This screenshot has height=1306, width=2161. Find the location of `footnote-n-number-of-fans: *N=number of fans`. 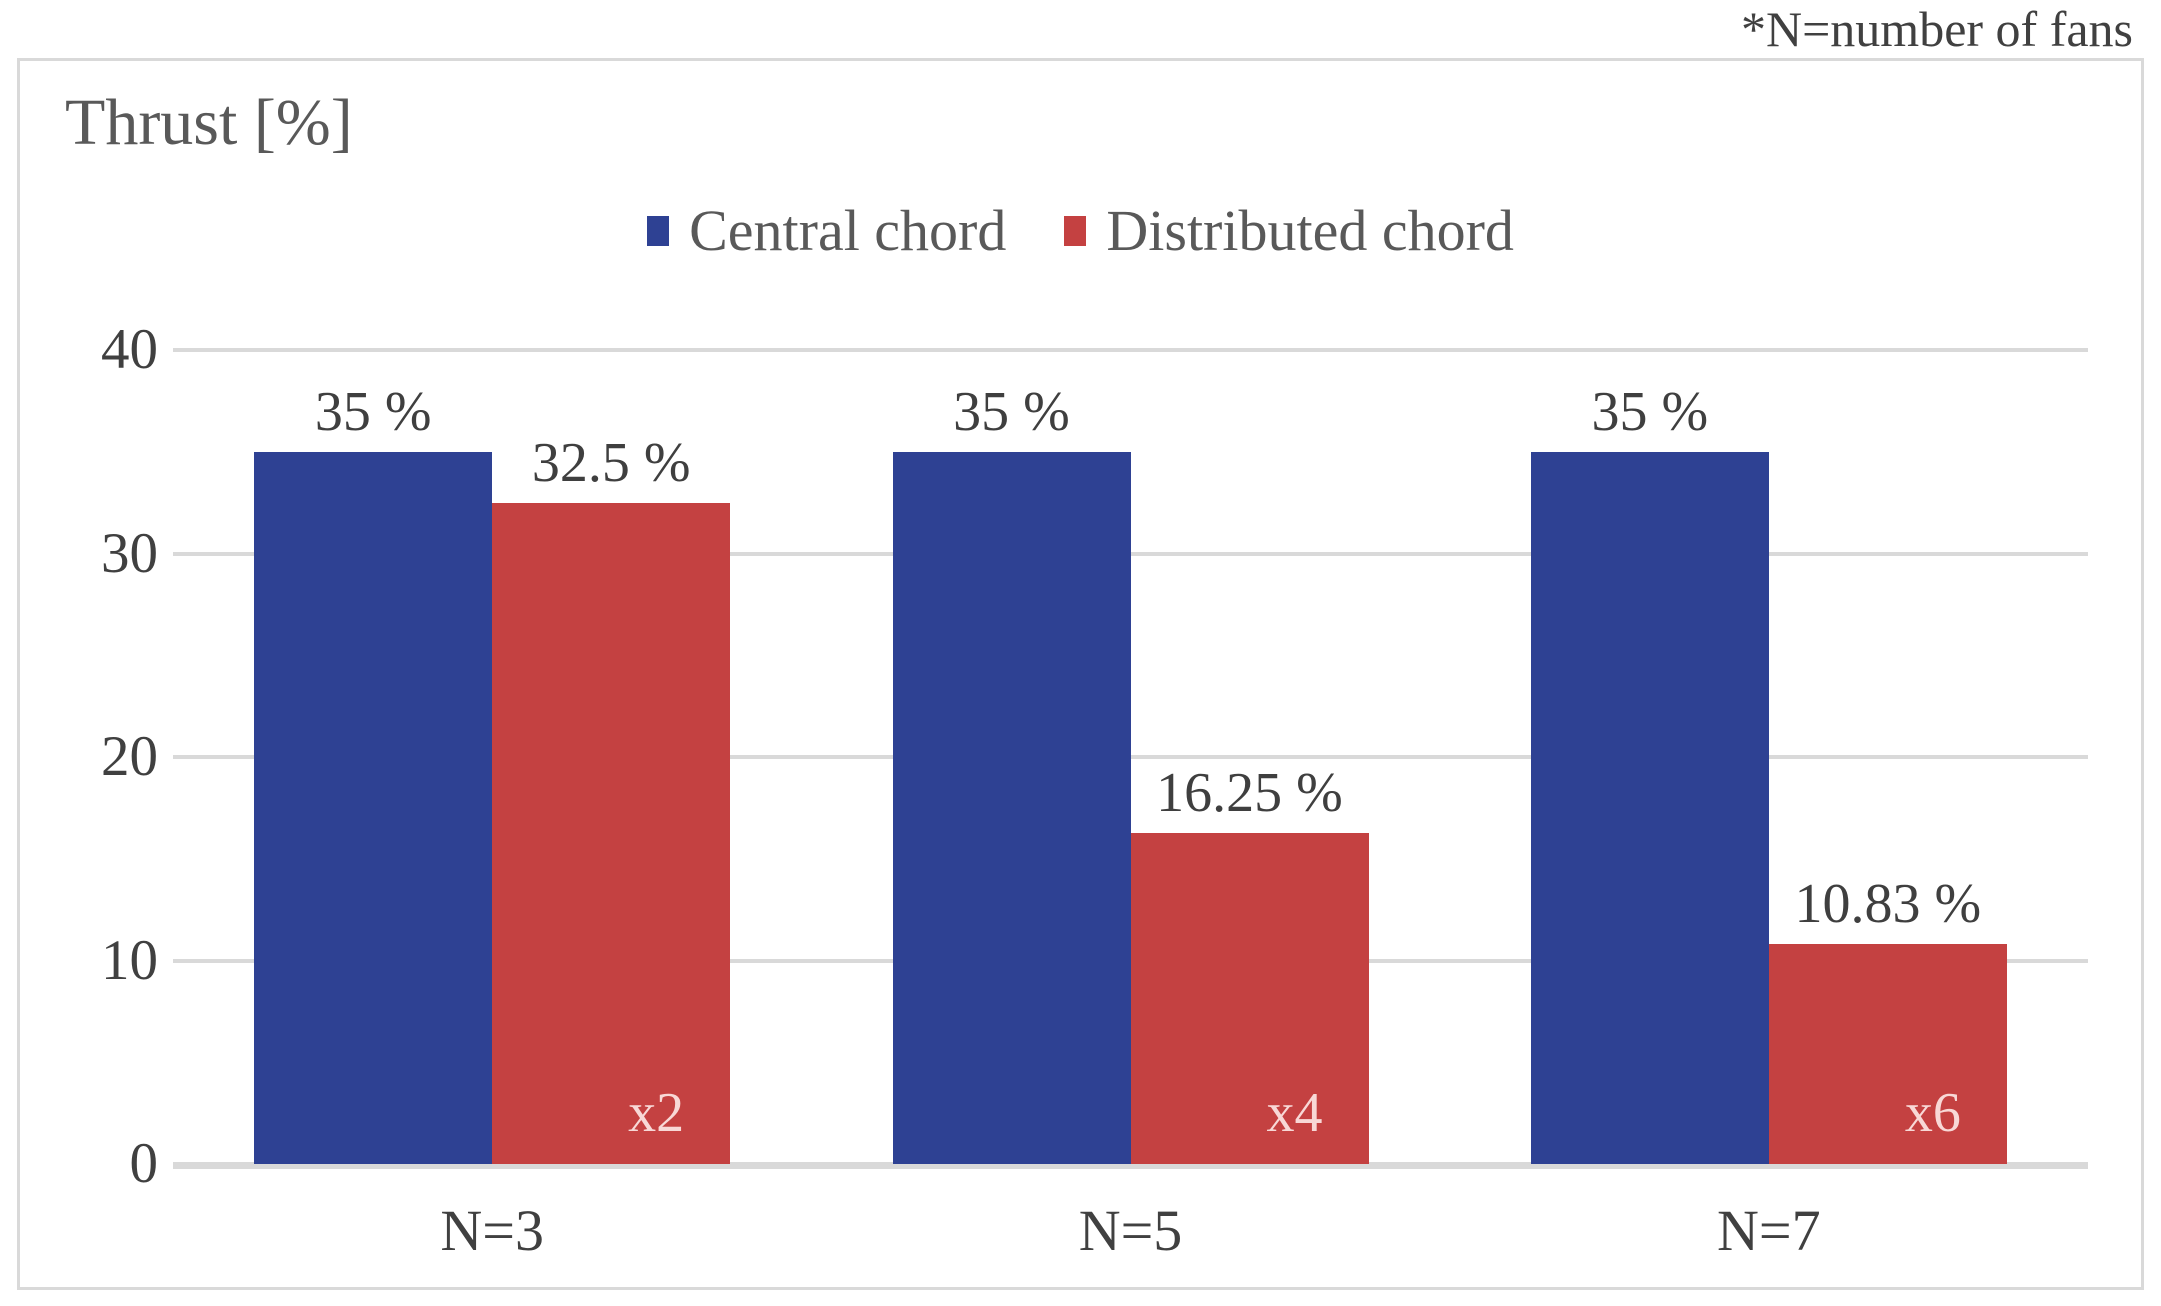

footnote-n-number-of-fans: *N=number of fans is located at coordinates (1937, 29).